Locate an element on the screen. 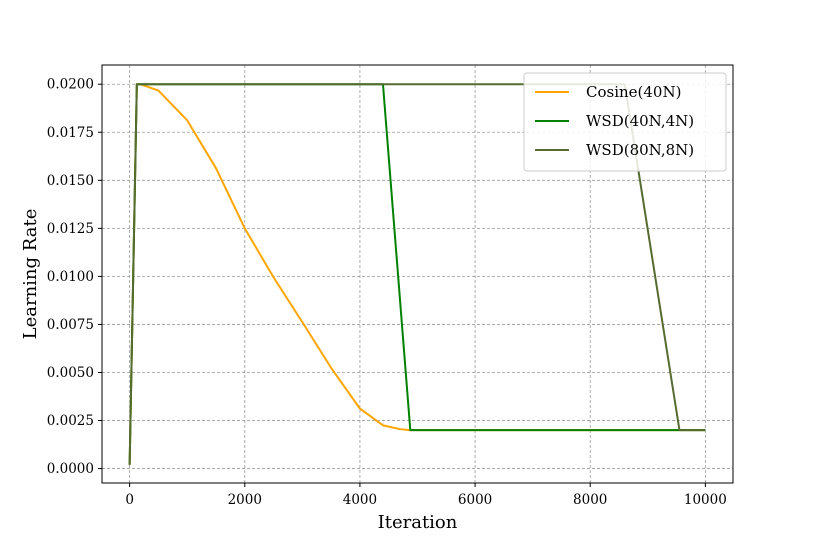 Image resolution: width=814 pixels, height=543 pixels. legend: Cosine(40N) WSD(40N,4N) WSD(80N,8N) is located at coordinates (625, 122).